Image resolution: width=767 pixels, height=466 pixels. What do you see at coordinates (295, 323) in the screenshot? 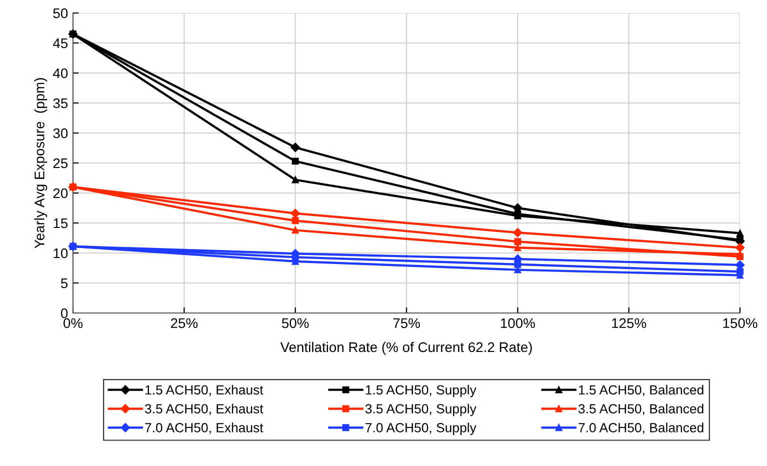
I see `x-tick-label: 50%` at bounding box center [295, 323].